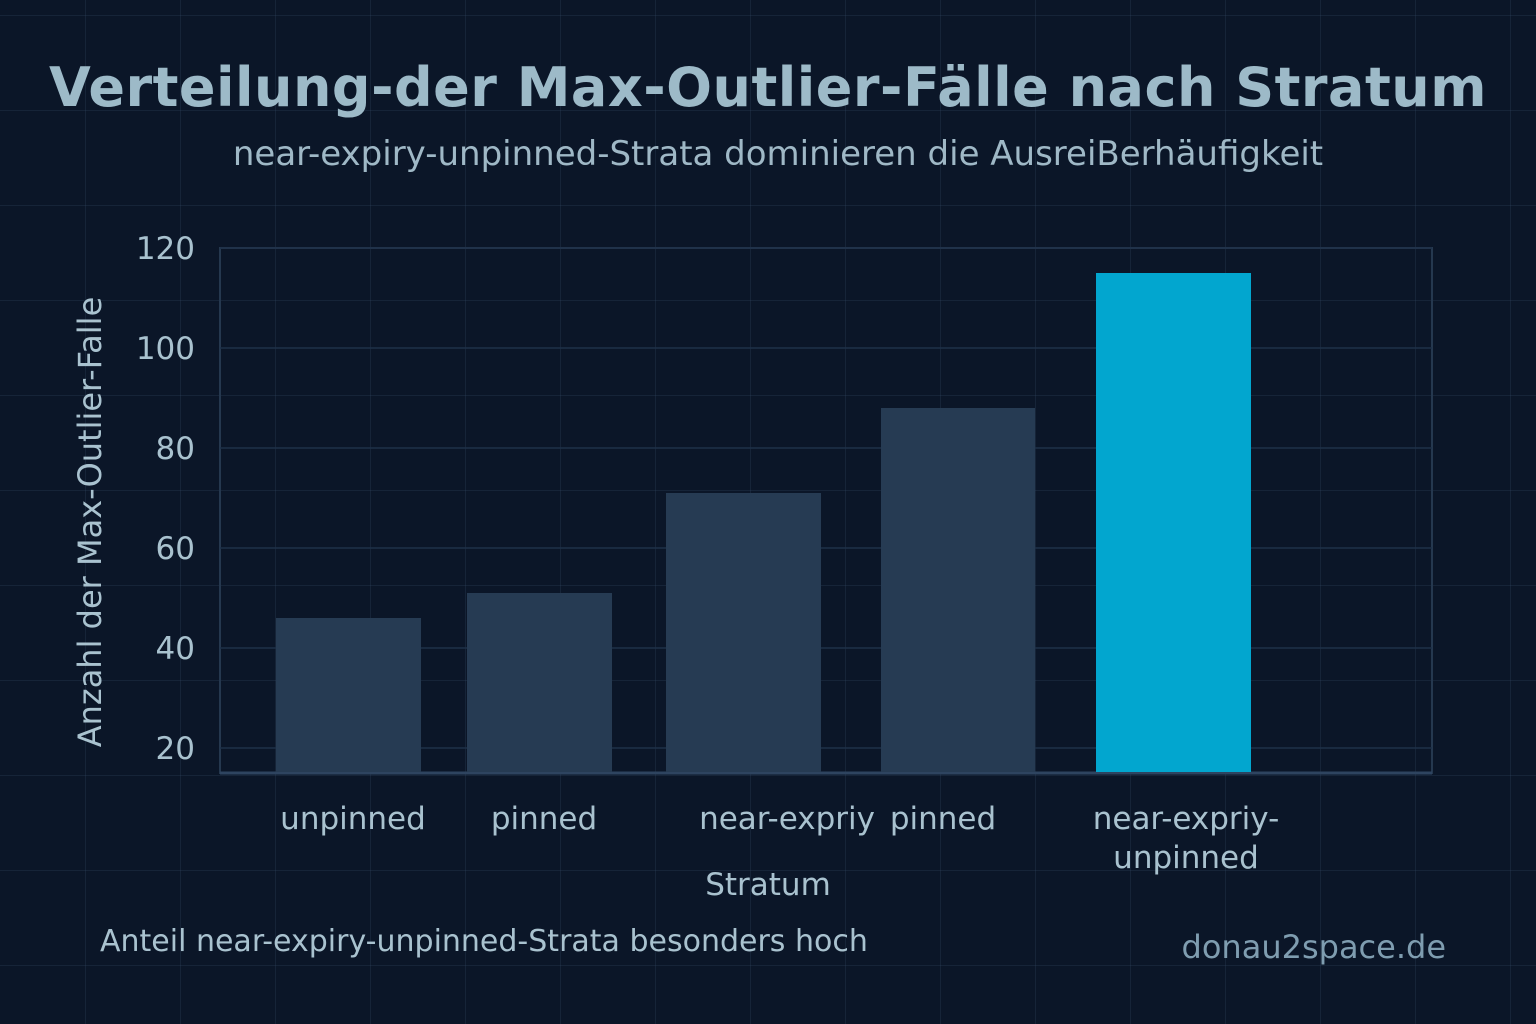 Image resolution: width=1536 pixels, height=1024 pixels. What do you see at coordinates (165, 349) in the screenshot?
I see `y-tick-label: 100` at bounding box center [165, 349].